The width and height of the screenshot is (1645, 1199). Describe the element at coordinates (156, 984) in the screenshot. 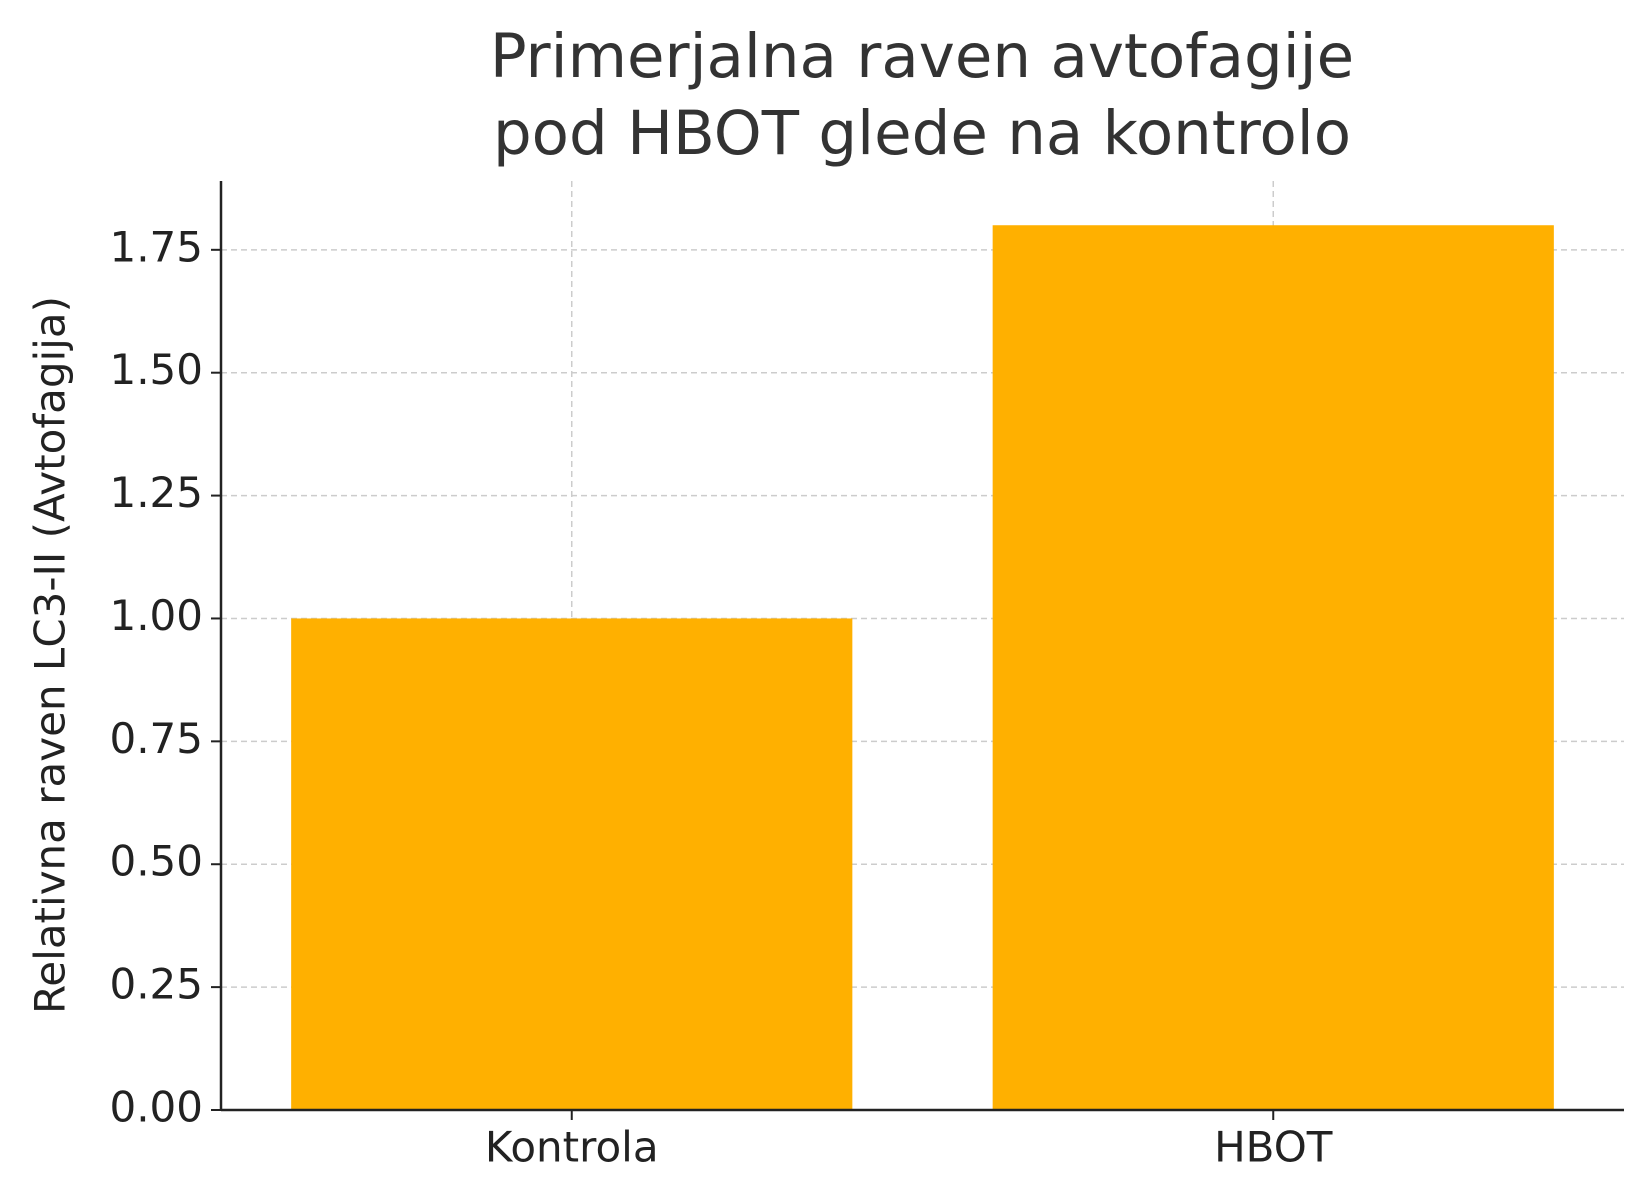

I see `y-tick-label: 0.25` at that location.